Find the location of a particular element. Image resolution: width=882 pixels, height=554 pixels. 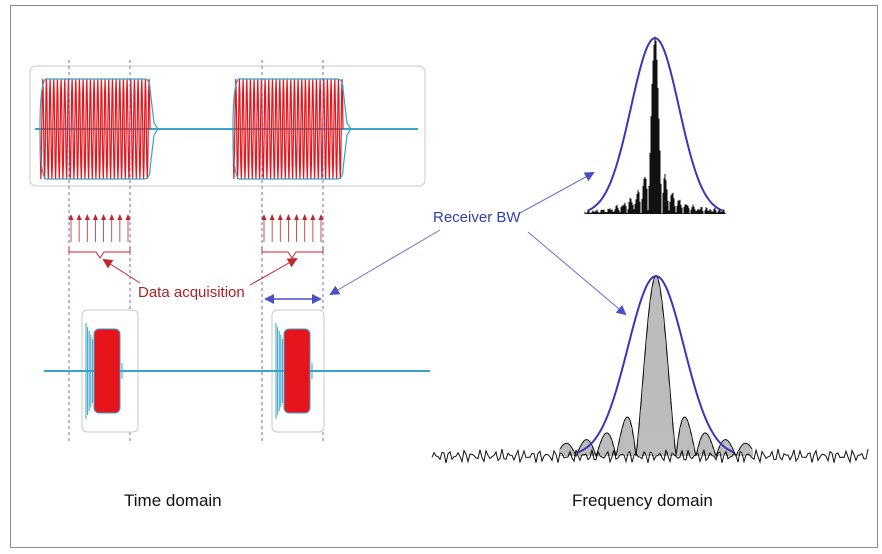

bw-arrow-to-window is located at coordinates (385, 262).